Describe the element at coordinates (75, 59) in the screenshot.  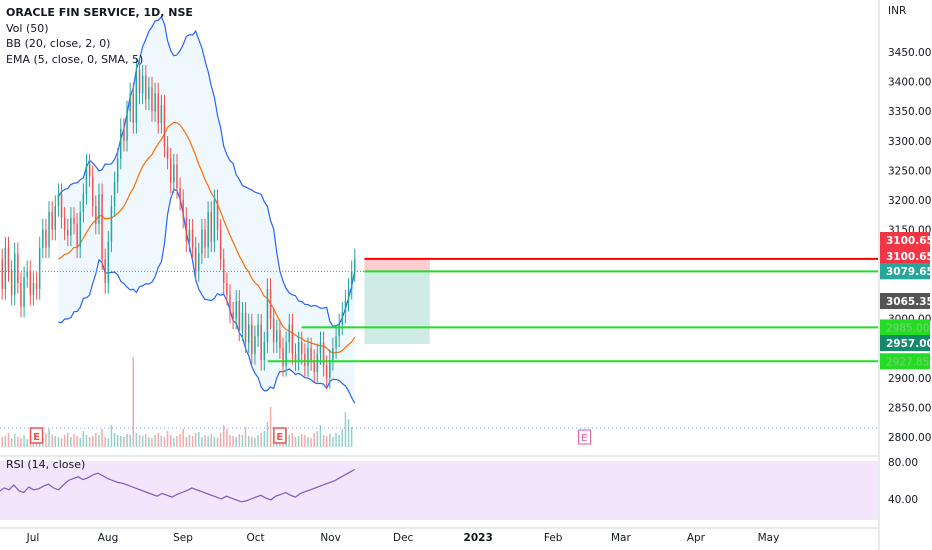
I see `indicator-ema: EMA (5, close, 0, SMA, 5)` at that location.